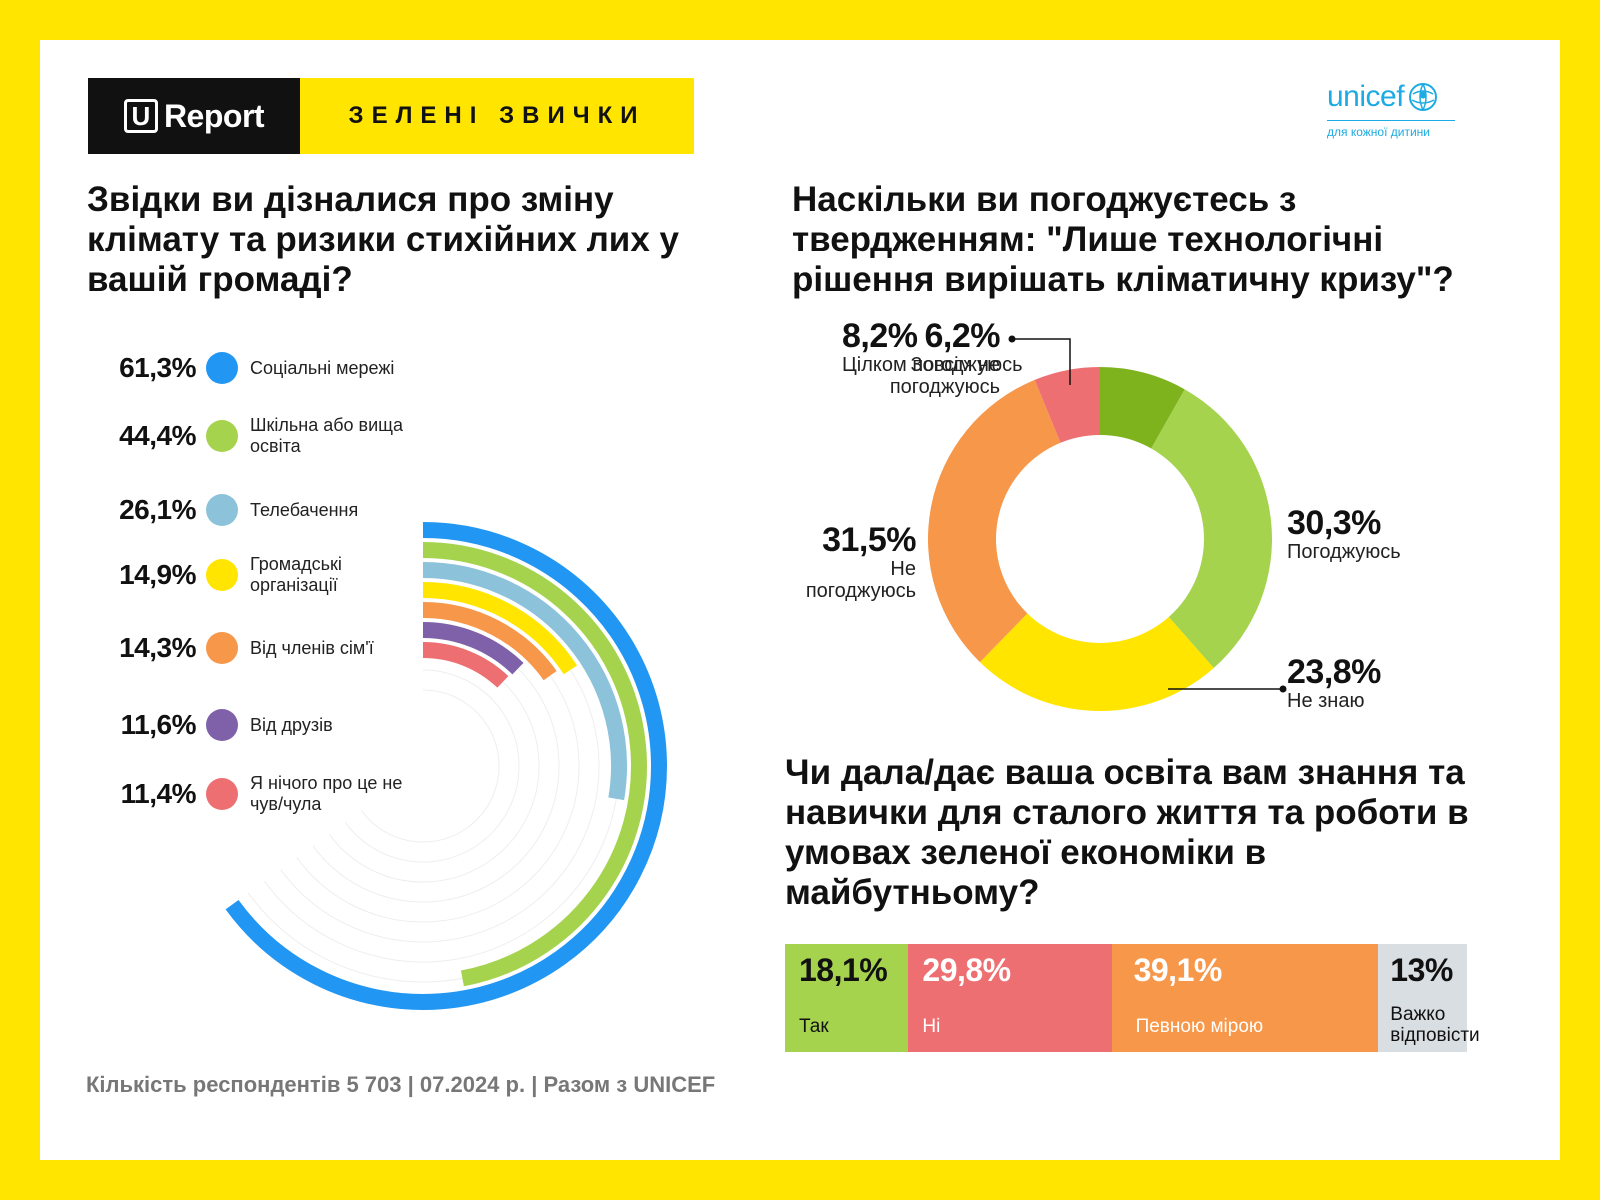 This screenshot has height=1200, width=1600. Describe the element at coordinates (945, 357) in the screenshot. I see `donut-label-fully-disagree: 6,2% Зовсім не погоджуюсь` at that location.